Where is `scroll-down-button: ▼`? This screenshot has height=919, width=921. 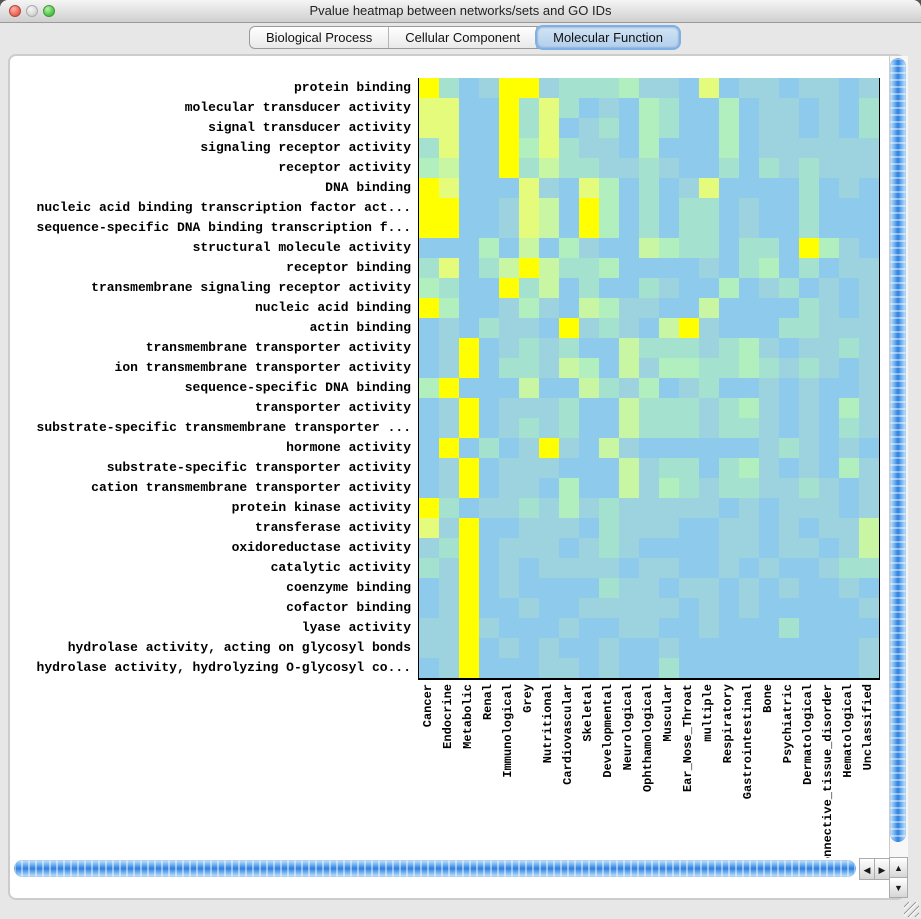
scroll-down-button: ▼ is located at coordinates (898, 887).